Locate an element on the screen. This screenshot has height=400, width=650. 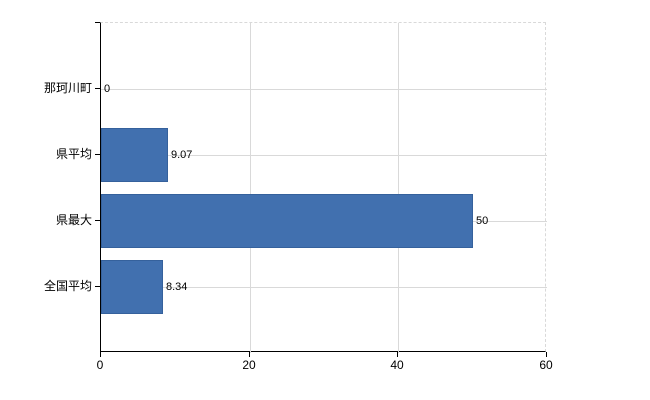
category-label: 県平均 is located at coordinates (73, 154).